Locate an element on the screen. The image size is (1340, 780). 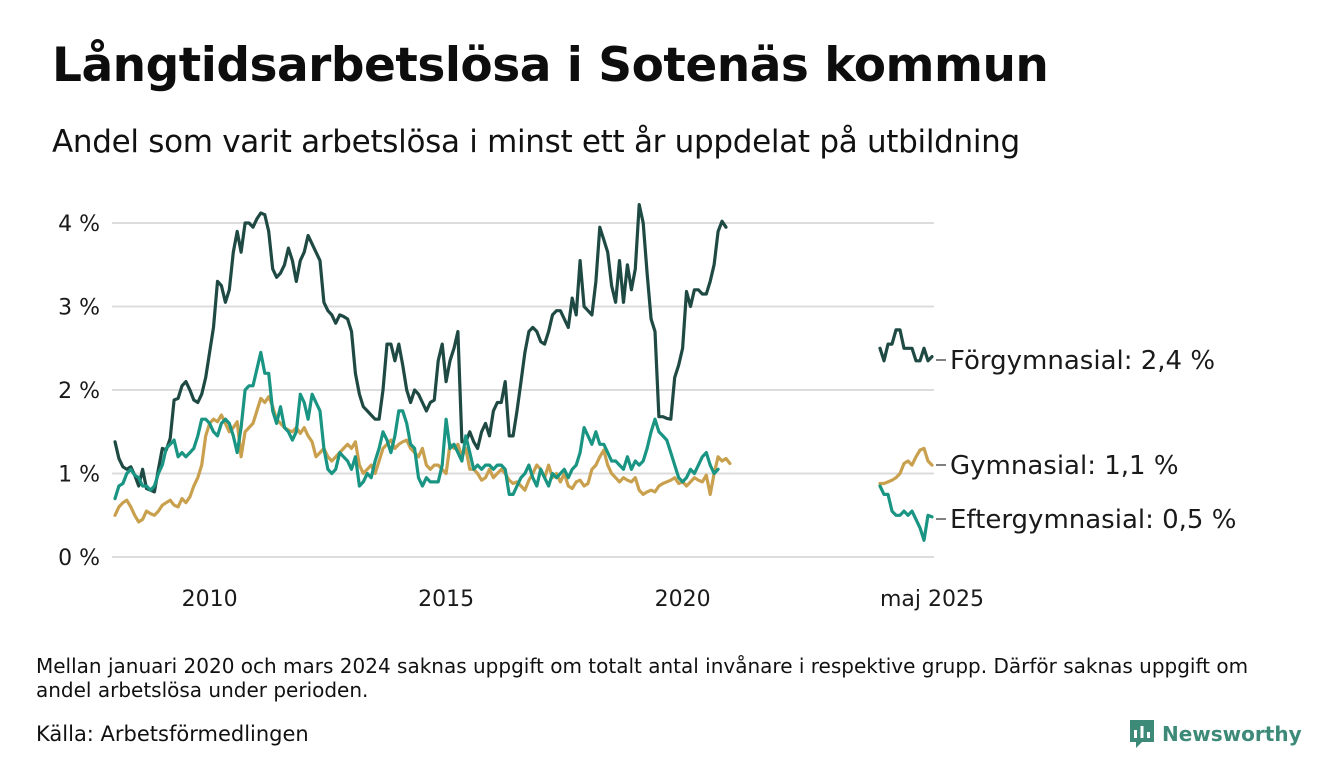
series-label-eftergymnasial: Eftergymnasial: 0,5 % is located at coordinates (1093, 520).